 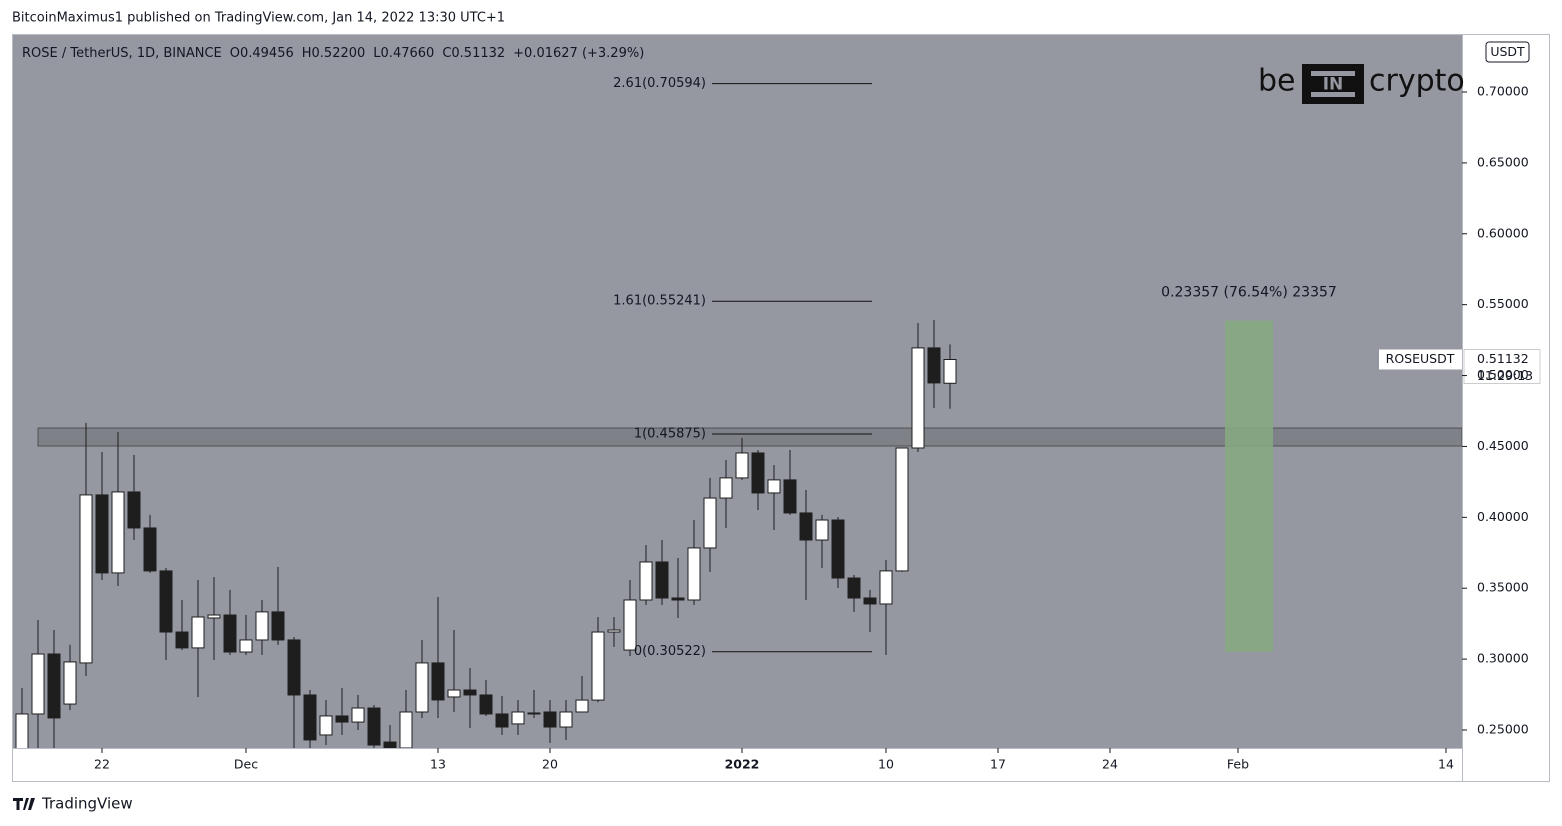 I want to click on y-tick-label: 0.35000, so click(x=1503, y=587).